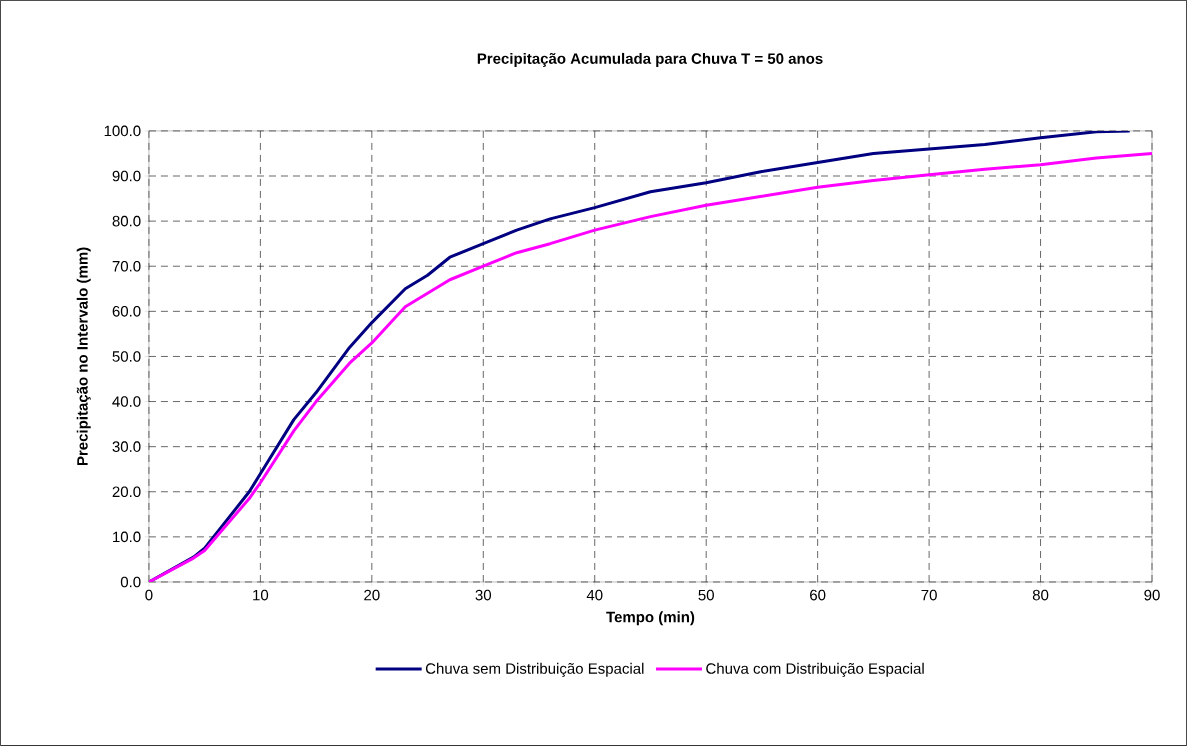  I want to click on x-axis-title: Tempo (min), so click(650, 618).